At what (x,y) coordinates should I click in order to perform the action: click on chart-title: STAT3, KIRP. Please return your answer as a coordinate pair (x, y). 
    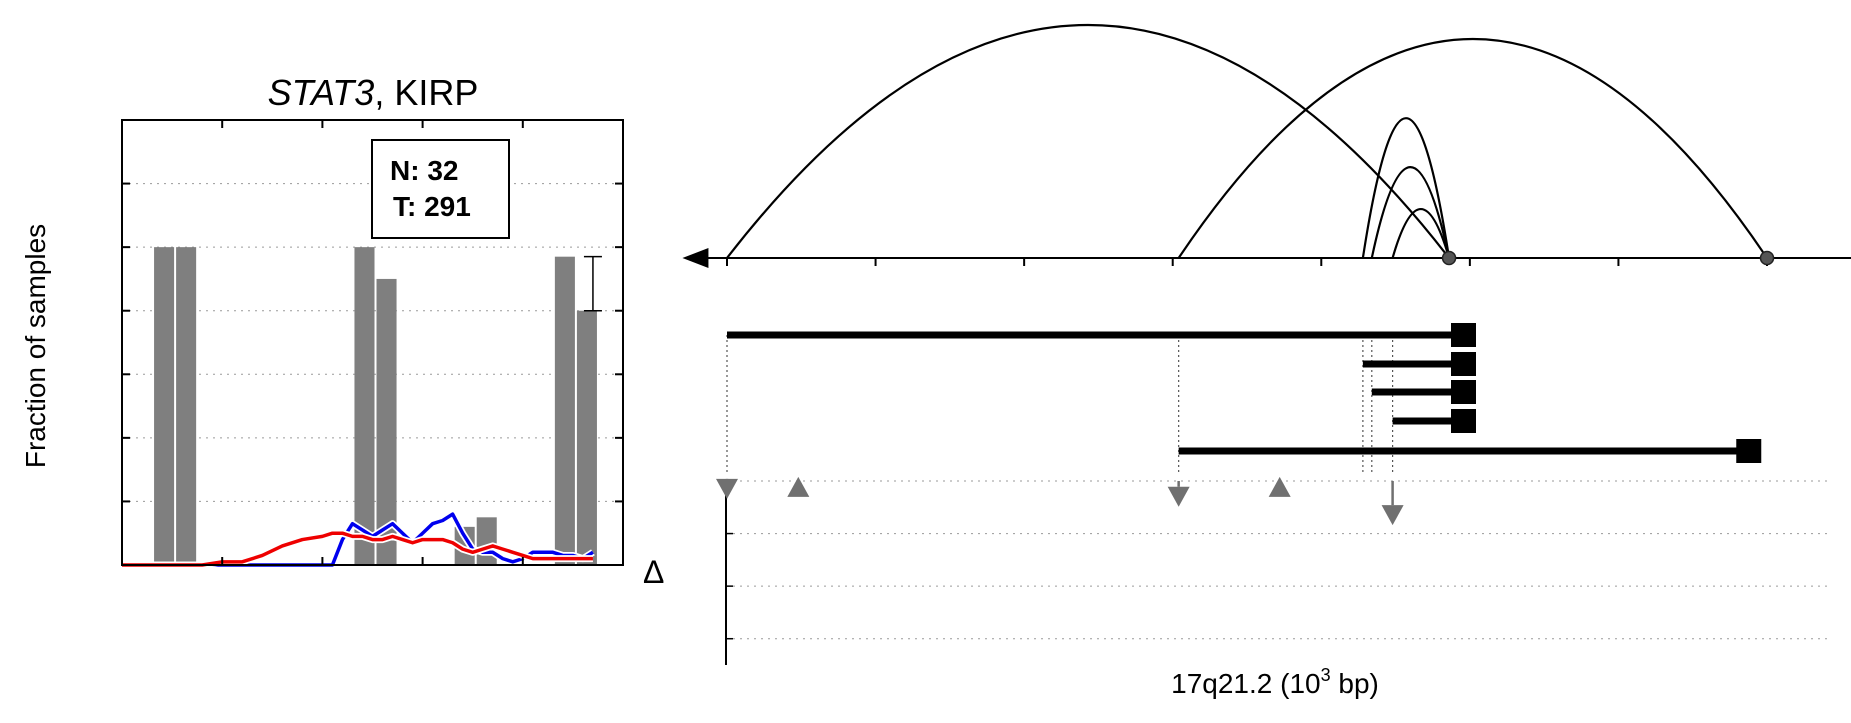
    Looking at the image, I should click on (373, 92).